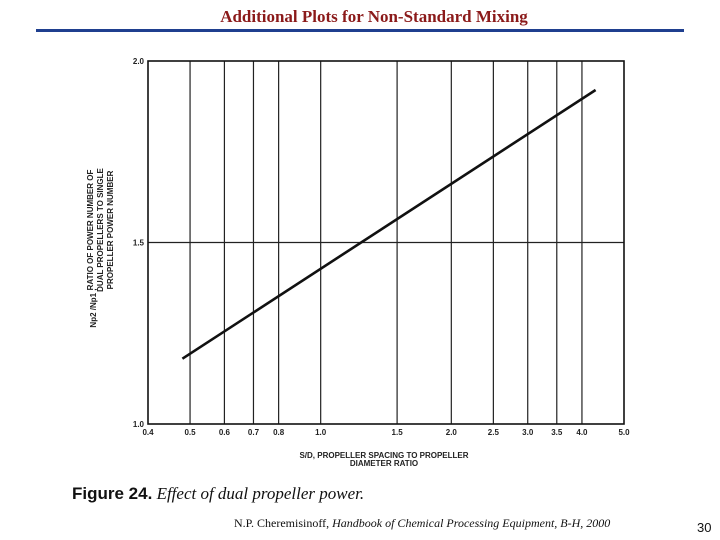  I want to click on x-tick-label: 1.0, so click(321, 432).